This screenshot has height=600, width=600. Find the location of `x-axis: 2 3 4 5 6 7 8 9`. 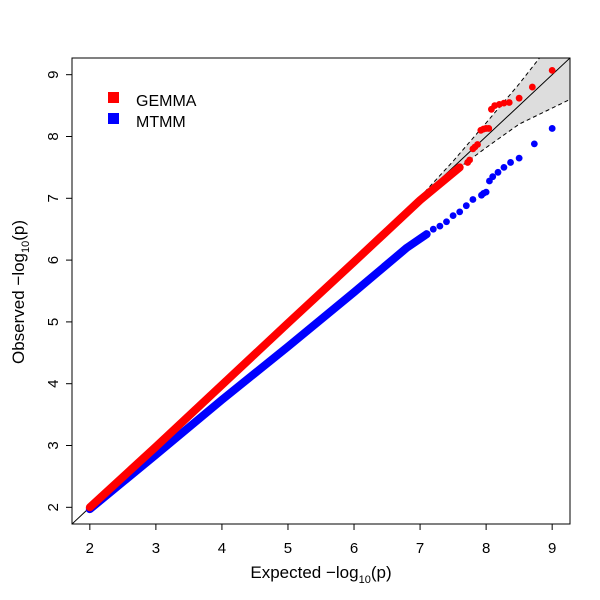

x-axis: 2 3 4 5 6 7 8 9 is located at coordinates (321, 540).